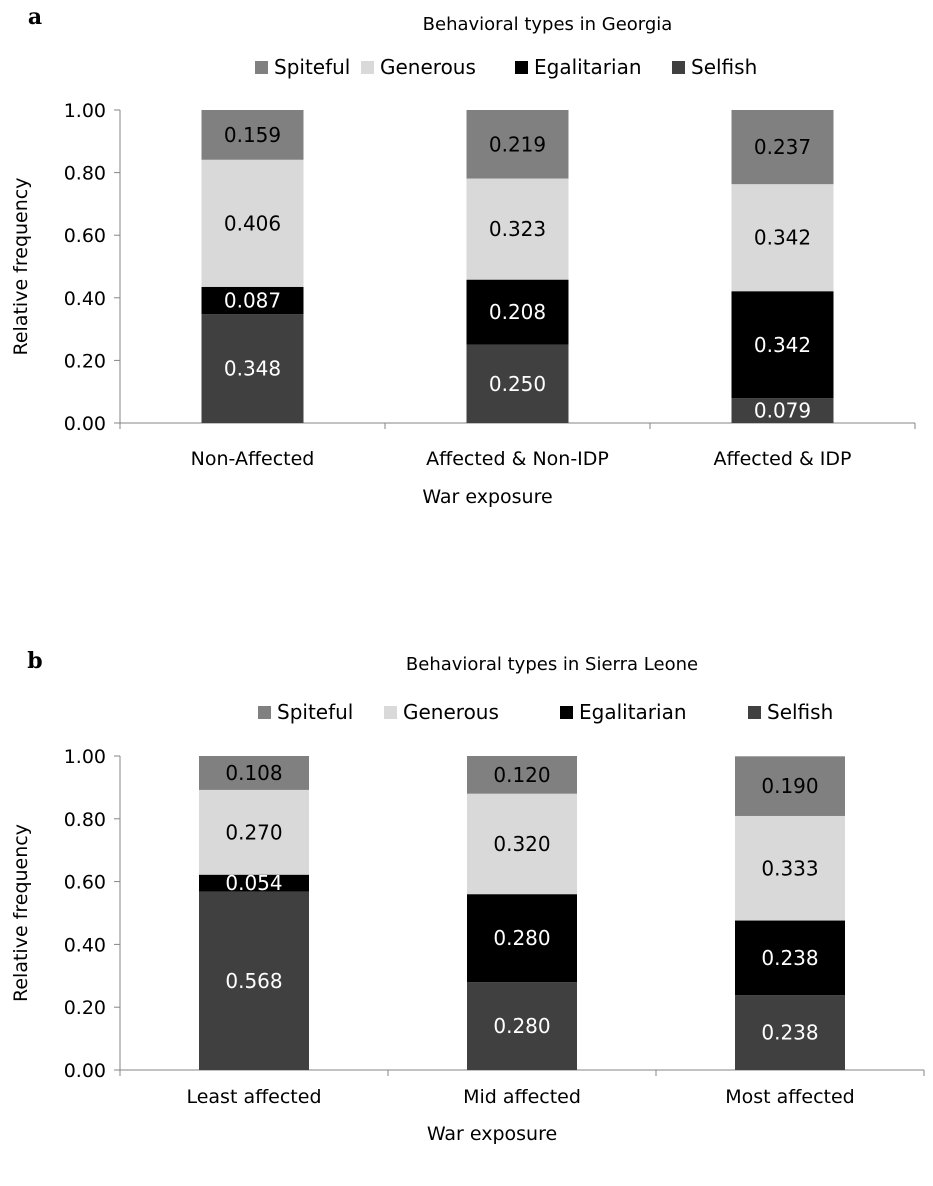 The image size is (933, 1186). What do you see at coordinates (34, 661) in the screenshot?
I see `panel-letter: b` at bounding box center [34, 661].